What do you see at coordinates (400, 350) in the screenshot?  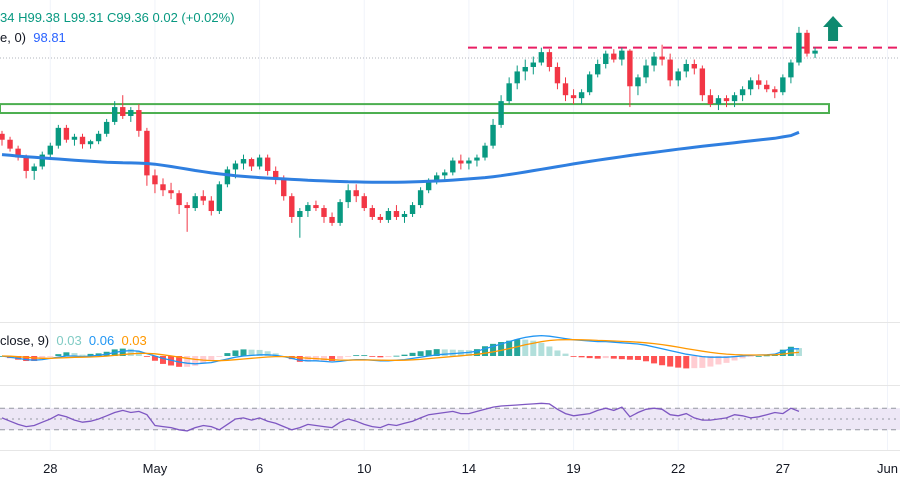 I see `macd-signal-line` at bounding box center [400, 350].